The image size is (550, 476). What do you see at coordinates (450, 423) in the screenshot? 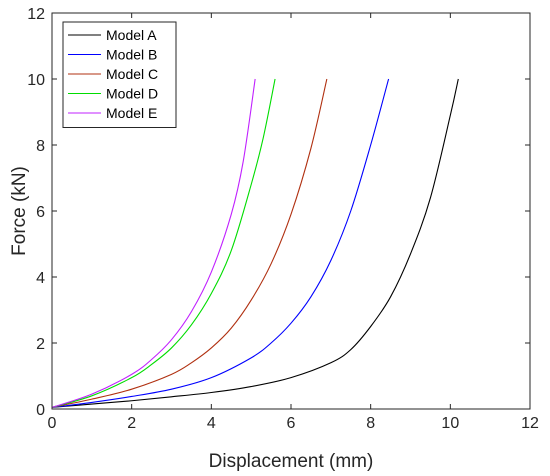
I see `x-tick-label: 10` at bounding box center [450, 423].